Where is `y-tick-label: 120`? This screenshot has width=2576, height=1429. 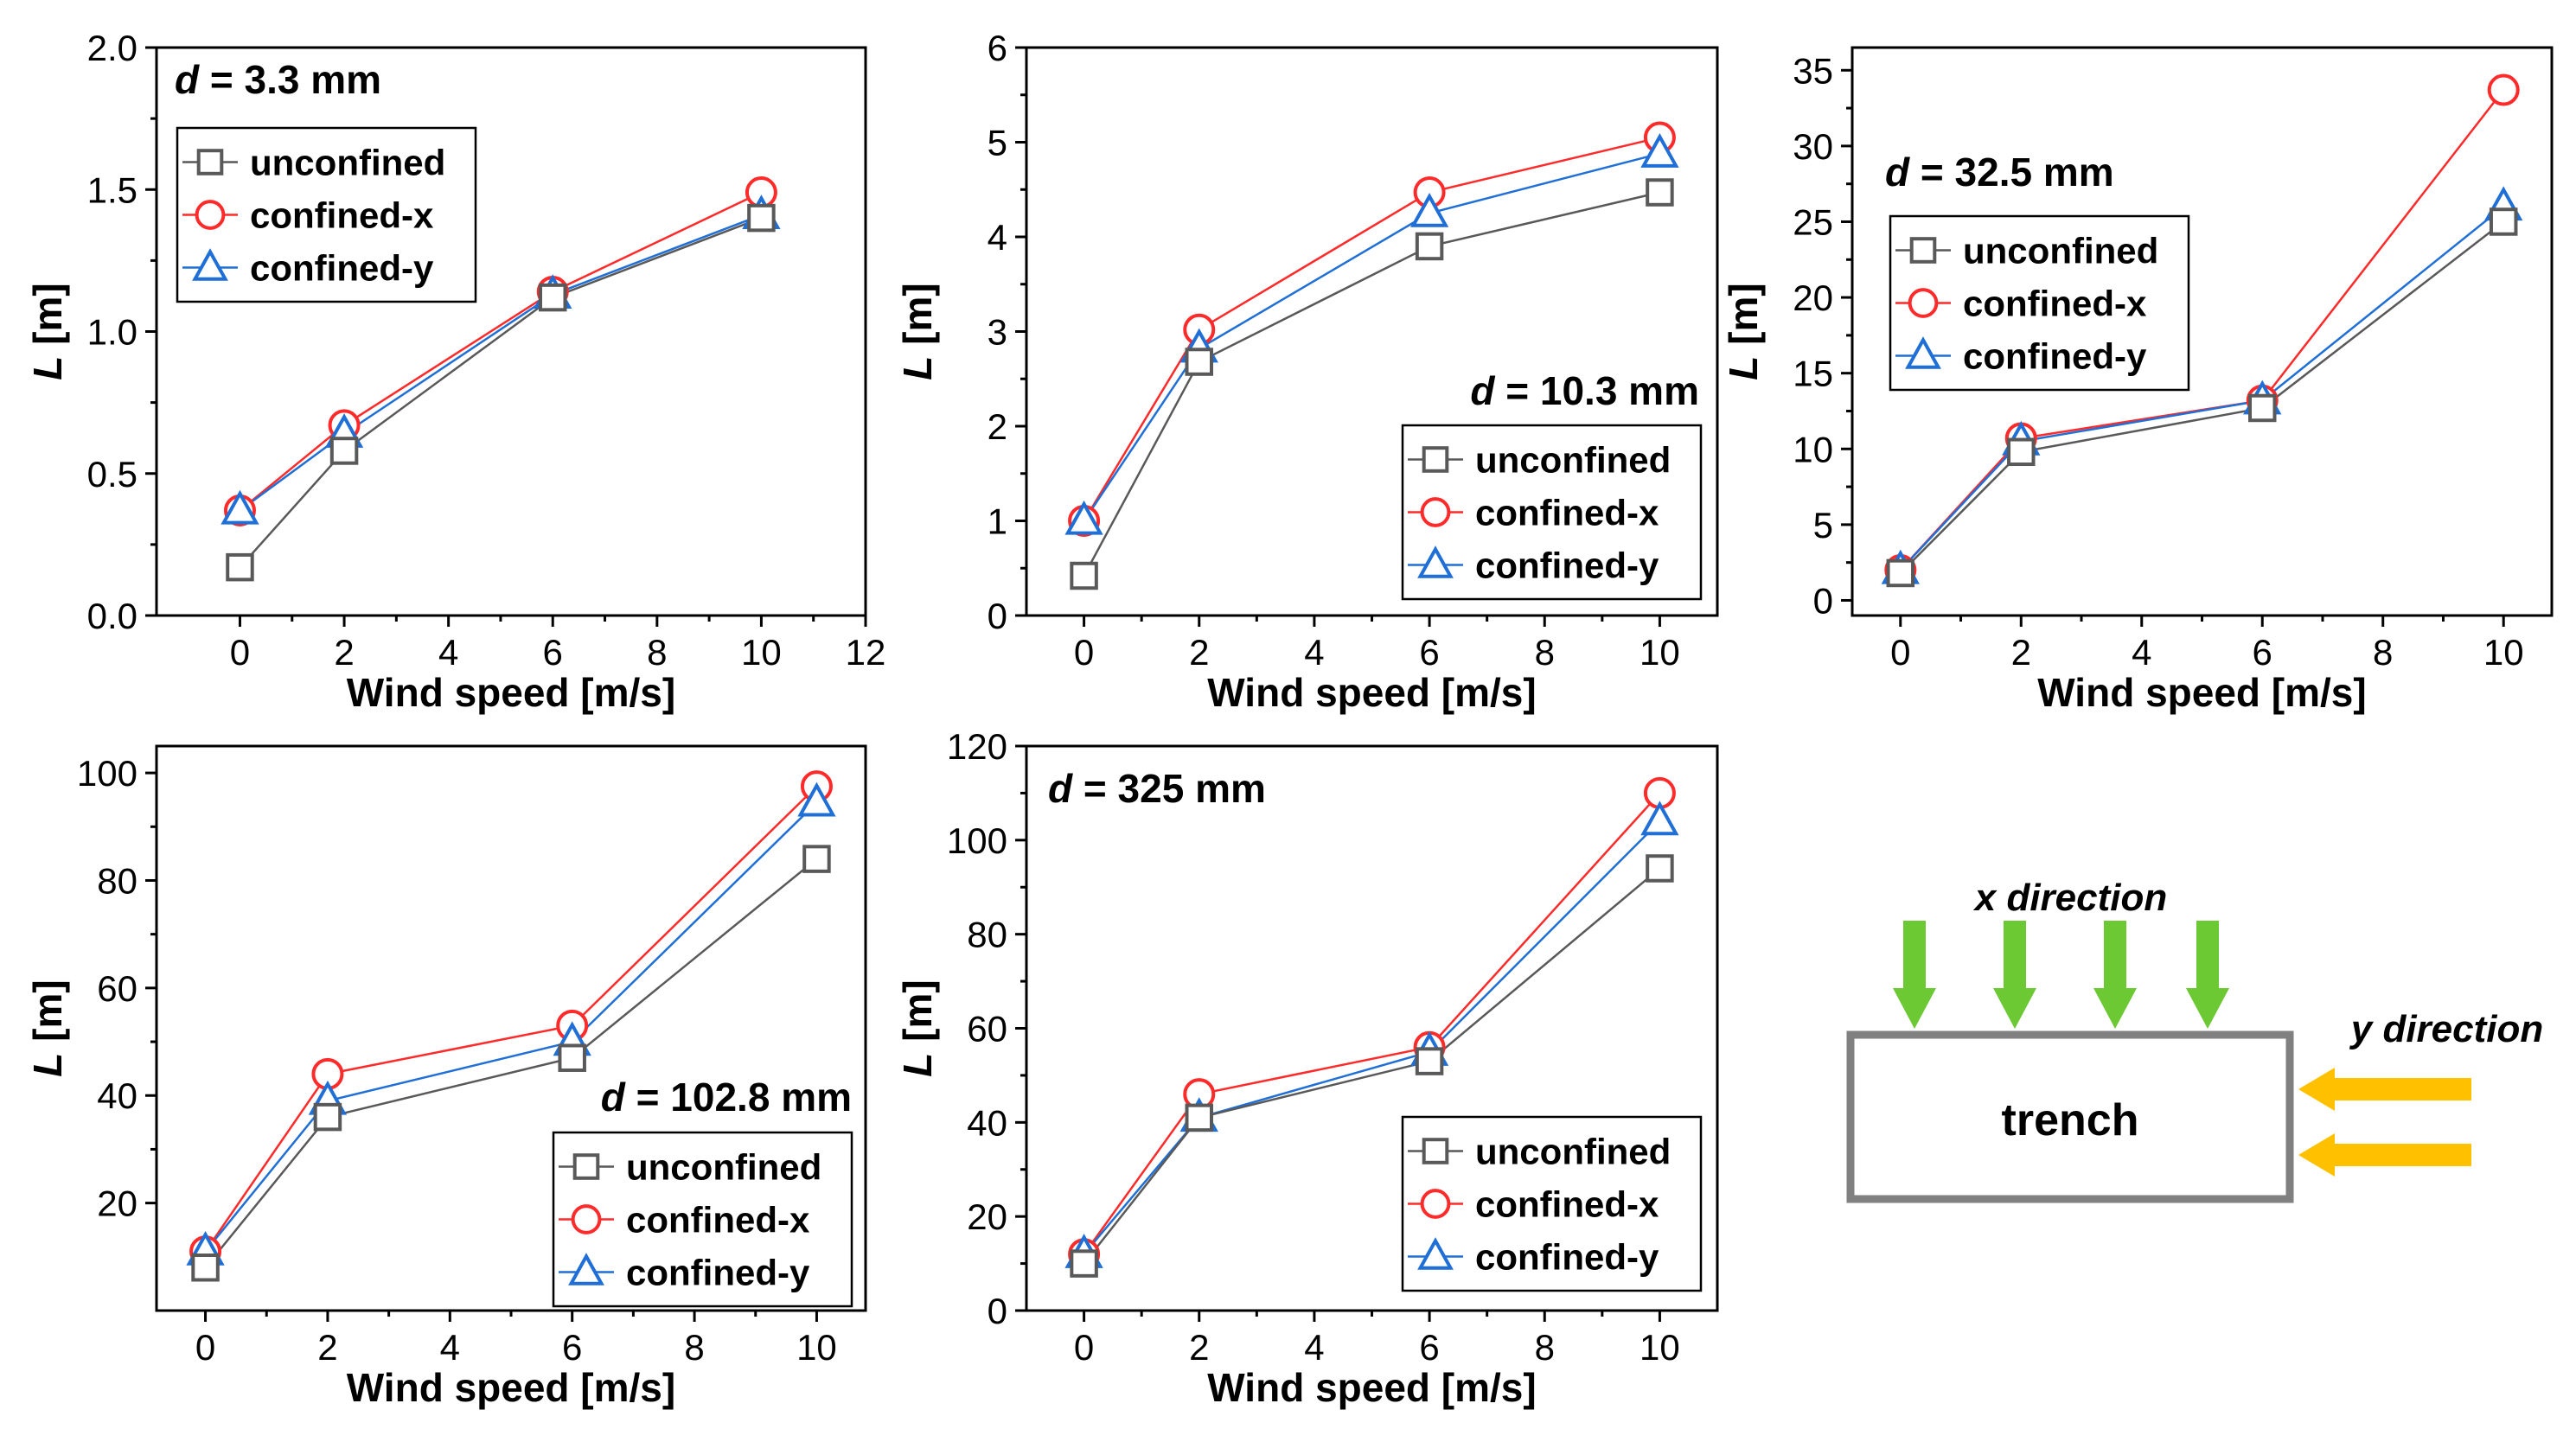
y-tick-label: 120 is located at coordinates (977, 746).